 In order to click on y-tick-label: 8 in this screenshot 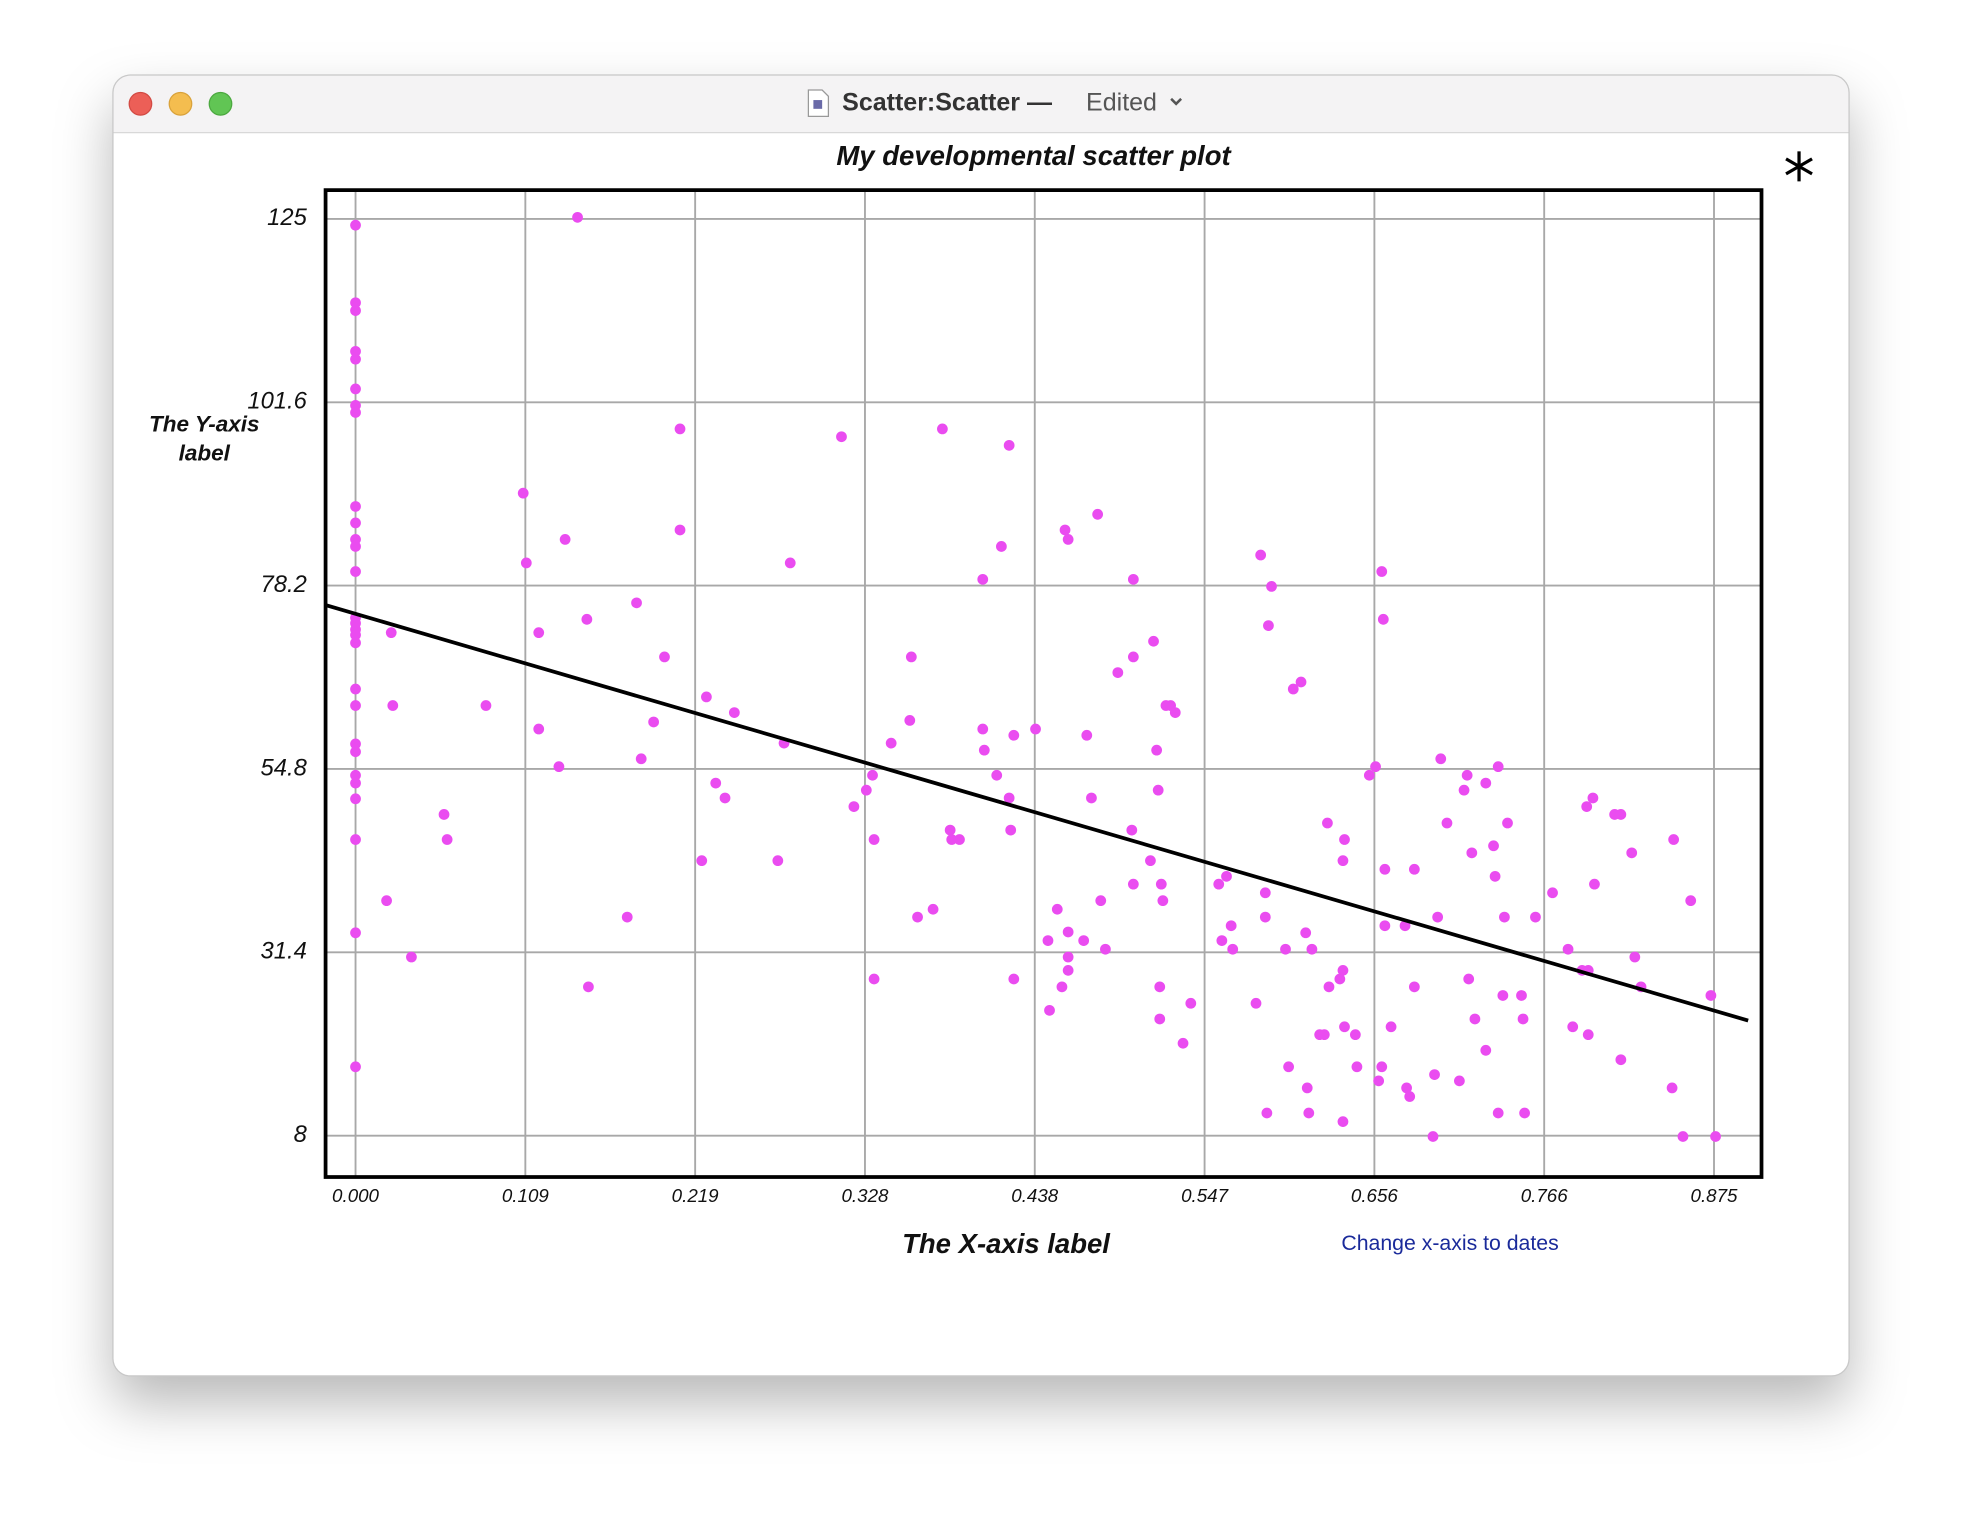, I will do `click(301, 1134)`.